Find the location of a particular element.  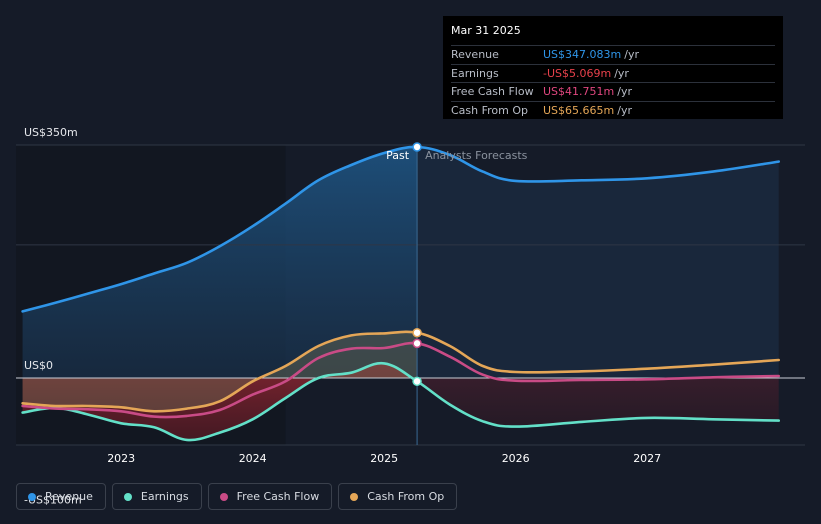

forecast-label: Analysts Forecasts is located at coordinates (476, 155).